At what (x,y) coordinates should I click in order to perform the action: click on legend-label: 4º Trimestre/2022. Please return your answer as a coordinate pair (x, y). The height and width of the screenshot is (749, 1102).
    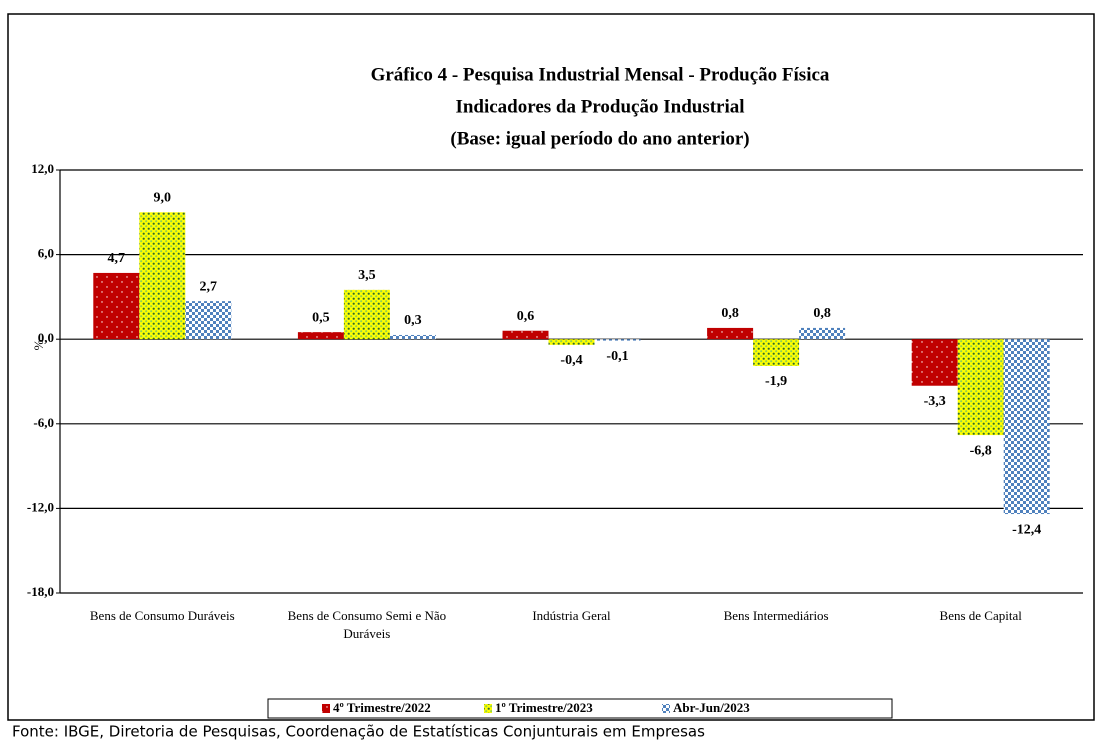
    Looking at the image, I should click on (382, 707).